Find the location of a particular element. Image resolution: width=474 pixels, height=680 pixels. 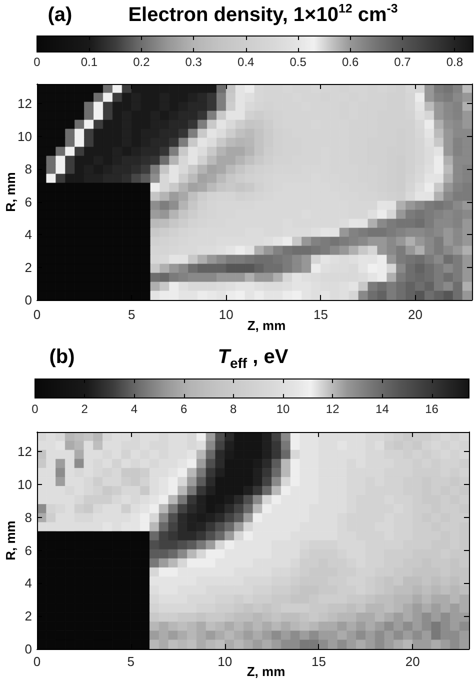

text: (a) is located at coordinates (60, 15).